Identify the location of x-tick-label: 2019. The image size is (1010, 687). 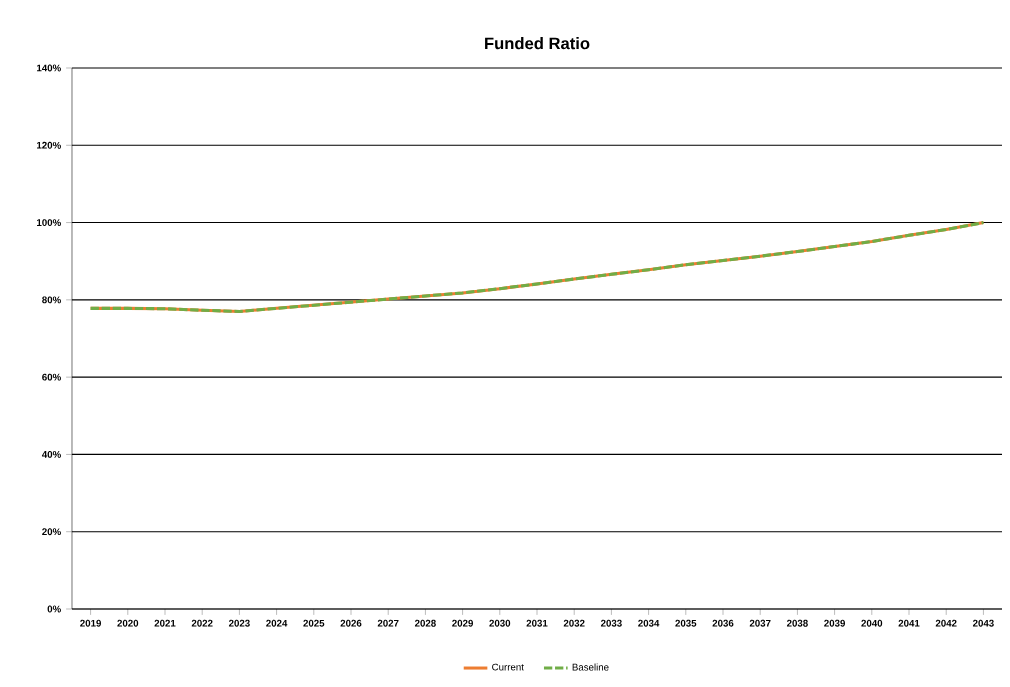
(90, 623).